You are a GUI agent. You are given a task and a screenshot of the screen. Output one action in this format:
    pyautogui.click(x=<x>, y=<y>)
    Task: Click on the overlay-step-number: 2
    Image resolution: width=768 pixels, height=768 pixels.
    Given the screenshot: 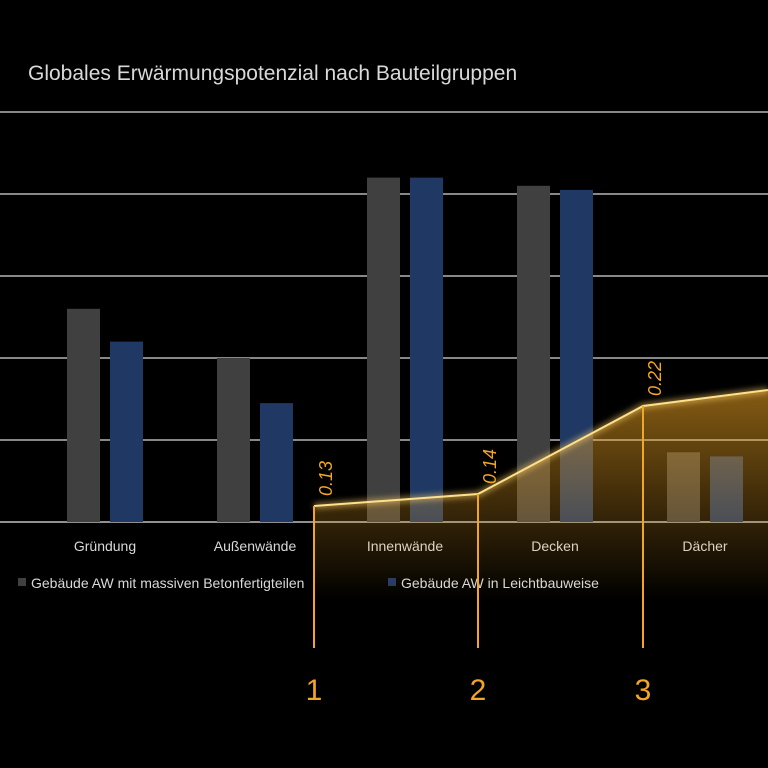 What is the action you would take?
    pyautogui.click(x=478, y=690)
    